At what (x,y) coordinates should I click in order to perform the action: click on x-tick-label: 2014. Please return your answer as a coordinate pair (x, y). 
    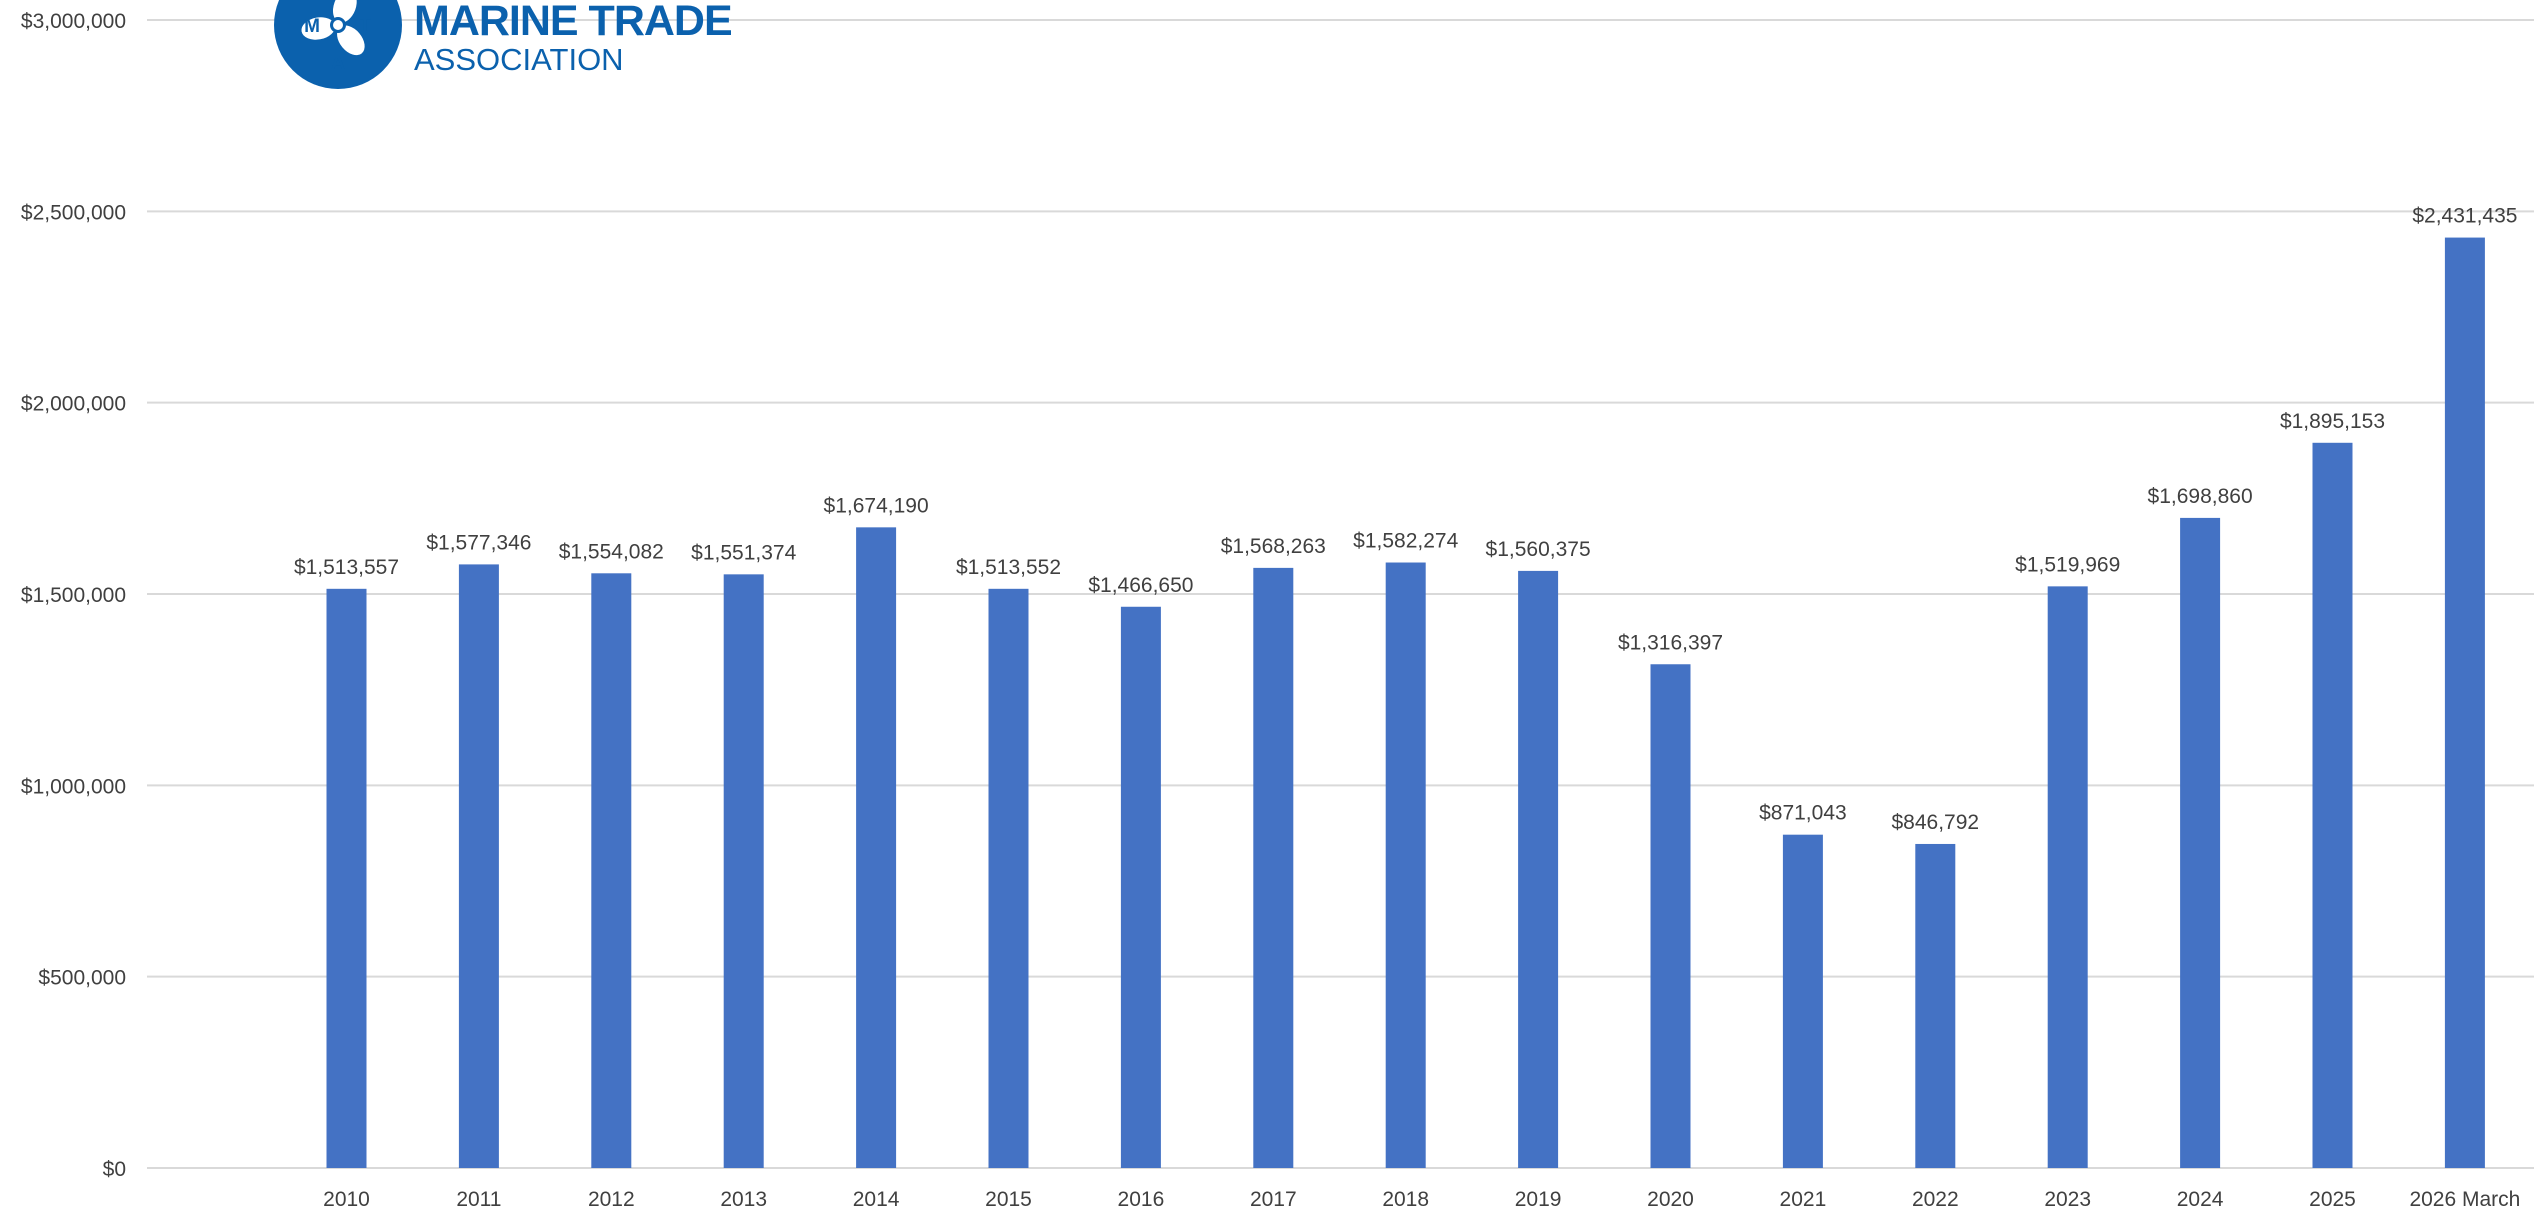
    Looking at the image, I should click on (876, 1199).